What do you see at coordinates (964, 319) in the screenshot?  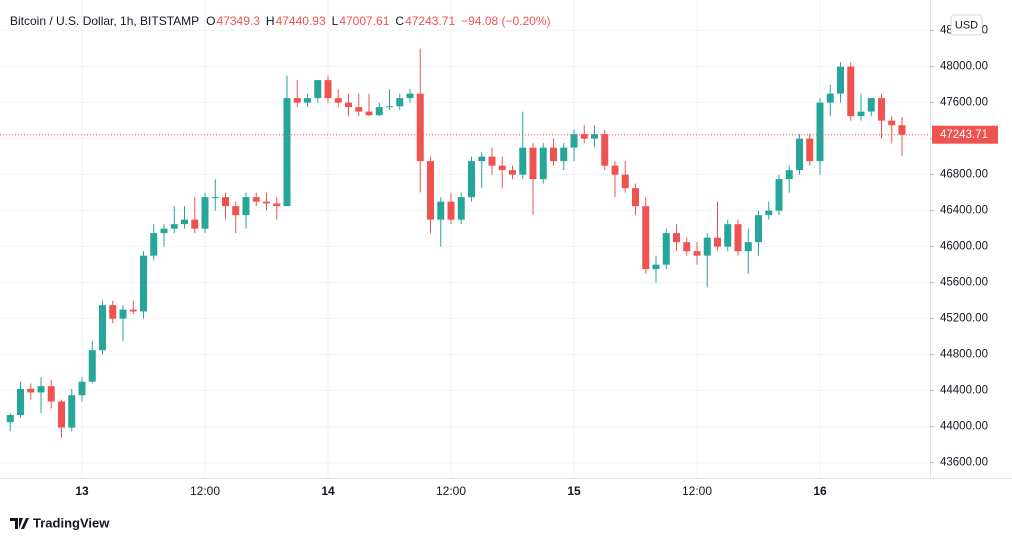 I see `y-tick-label: 45200.00` at bounding box center [964, 319].